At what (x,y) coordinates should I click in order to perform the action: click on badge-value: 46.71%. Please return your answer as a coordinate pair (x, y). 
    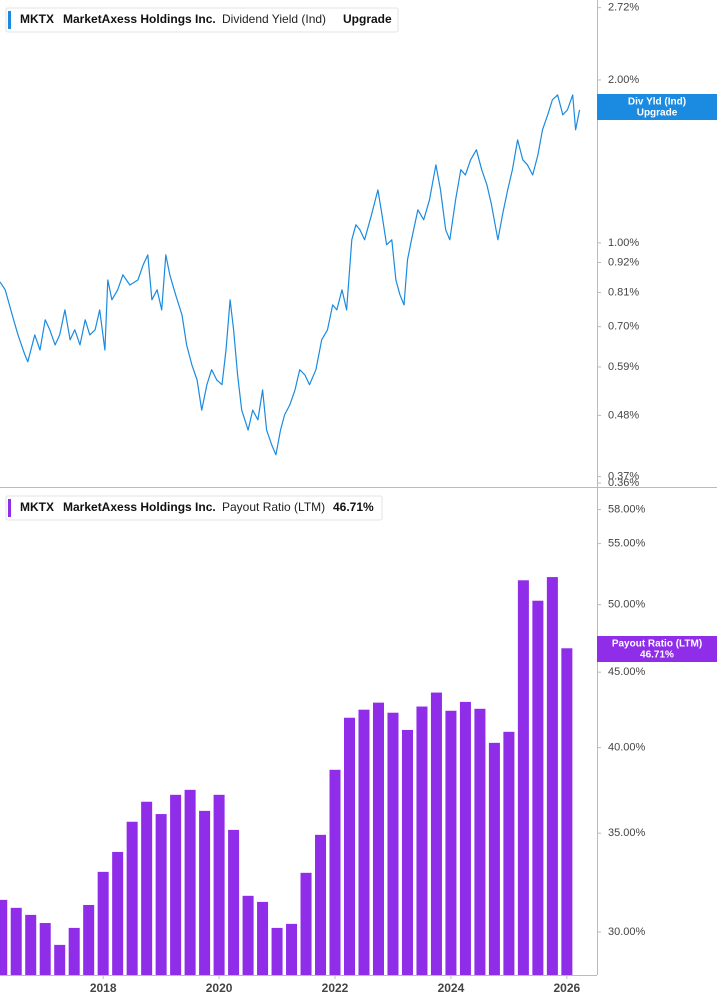
    Looking at the image, I should click on (657, 655).